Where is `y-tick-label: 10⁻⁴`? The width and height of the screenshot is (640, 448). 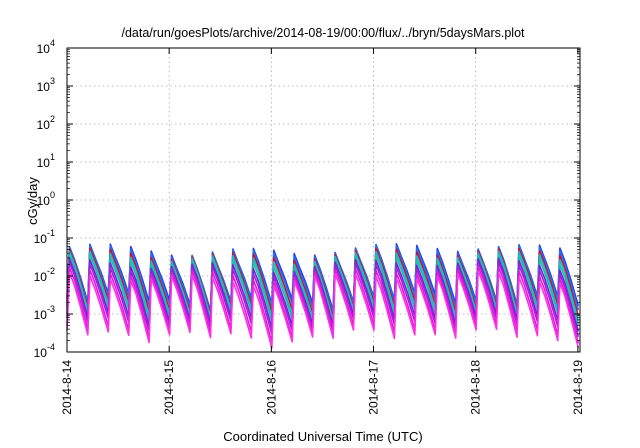 y-tick-label: 10⁻⁴ is located at coordinates (44, 351).